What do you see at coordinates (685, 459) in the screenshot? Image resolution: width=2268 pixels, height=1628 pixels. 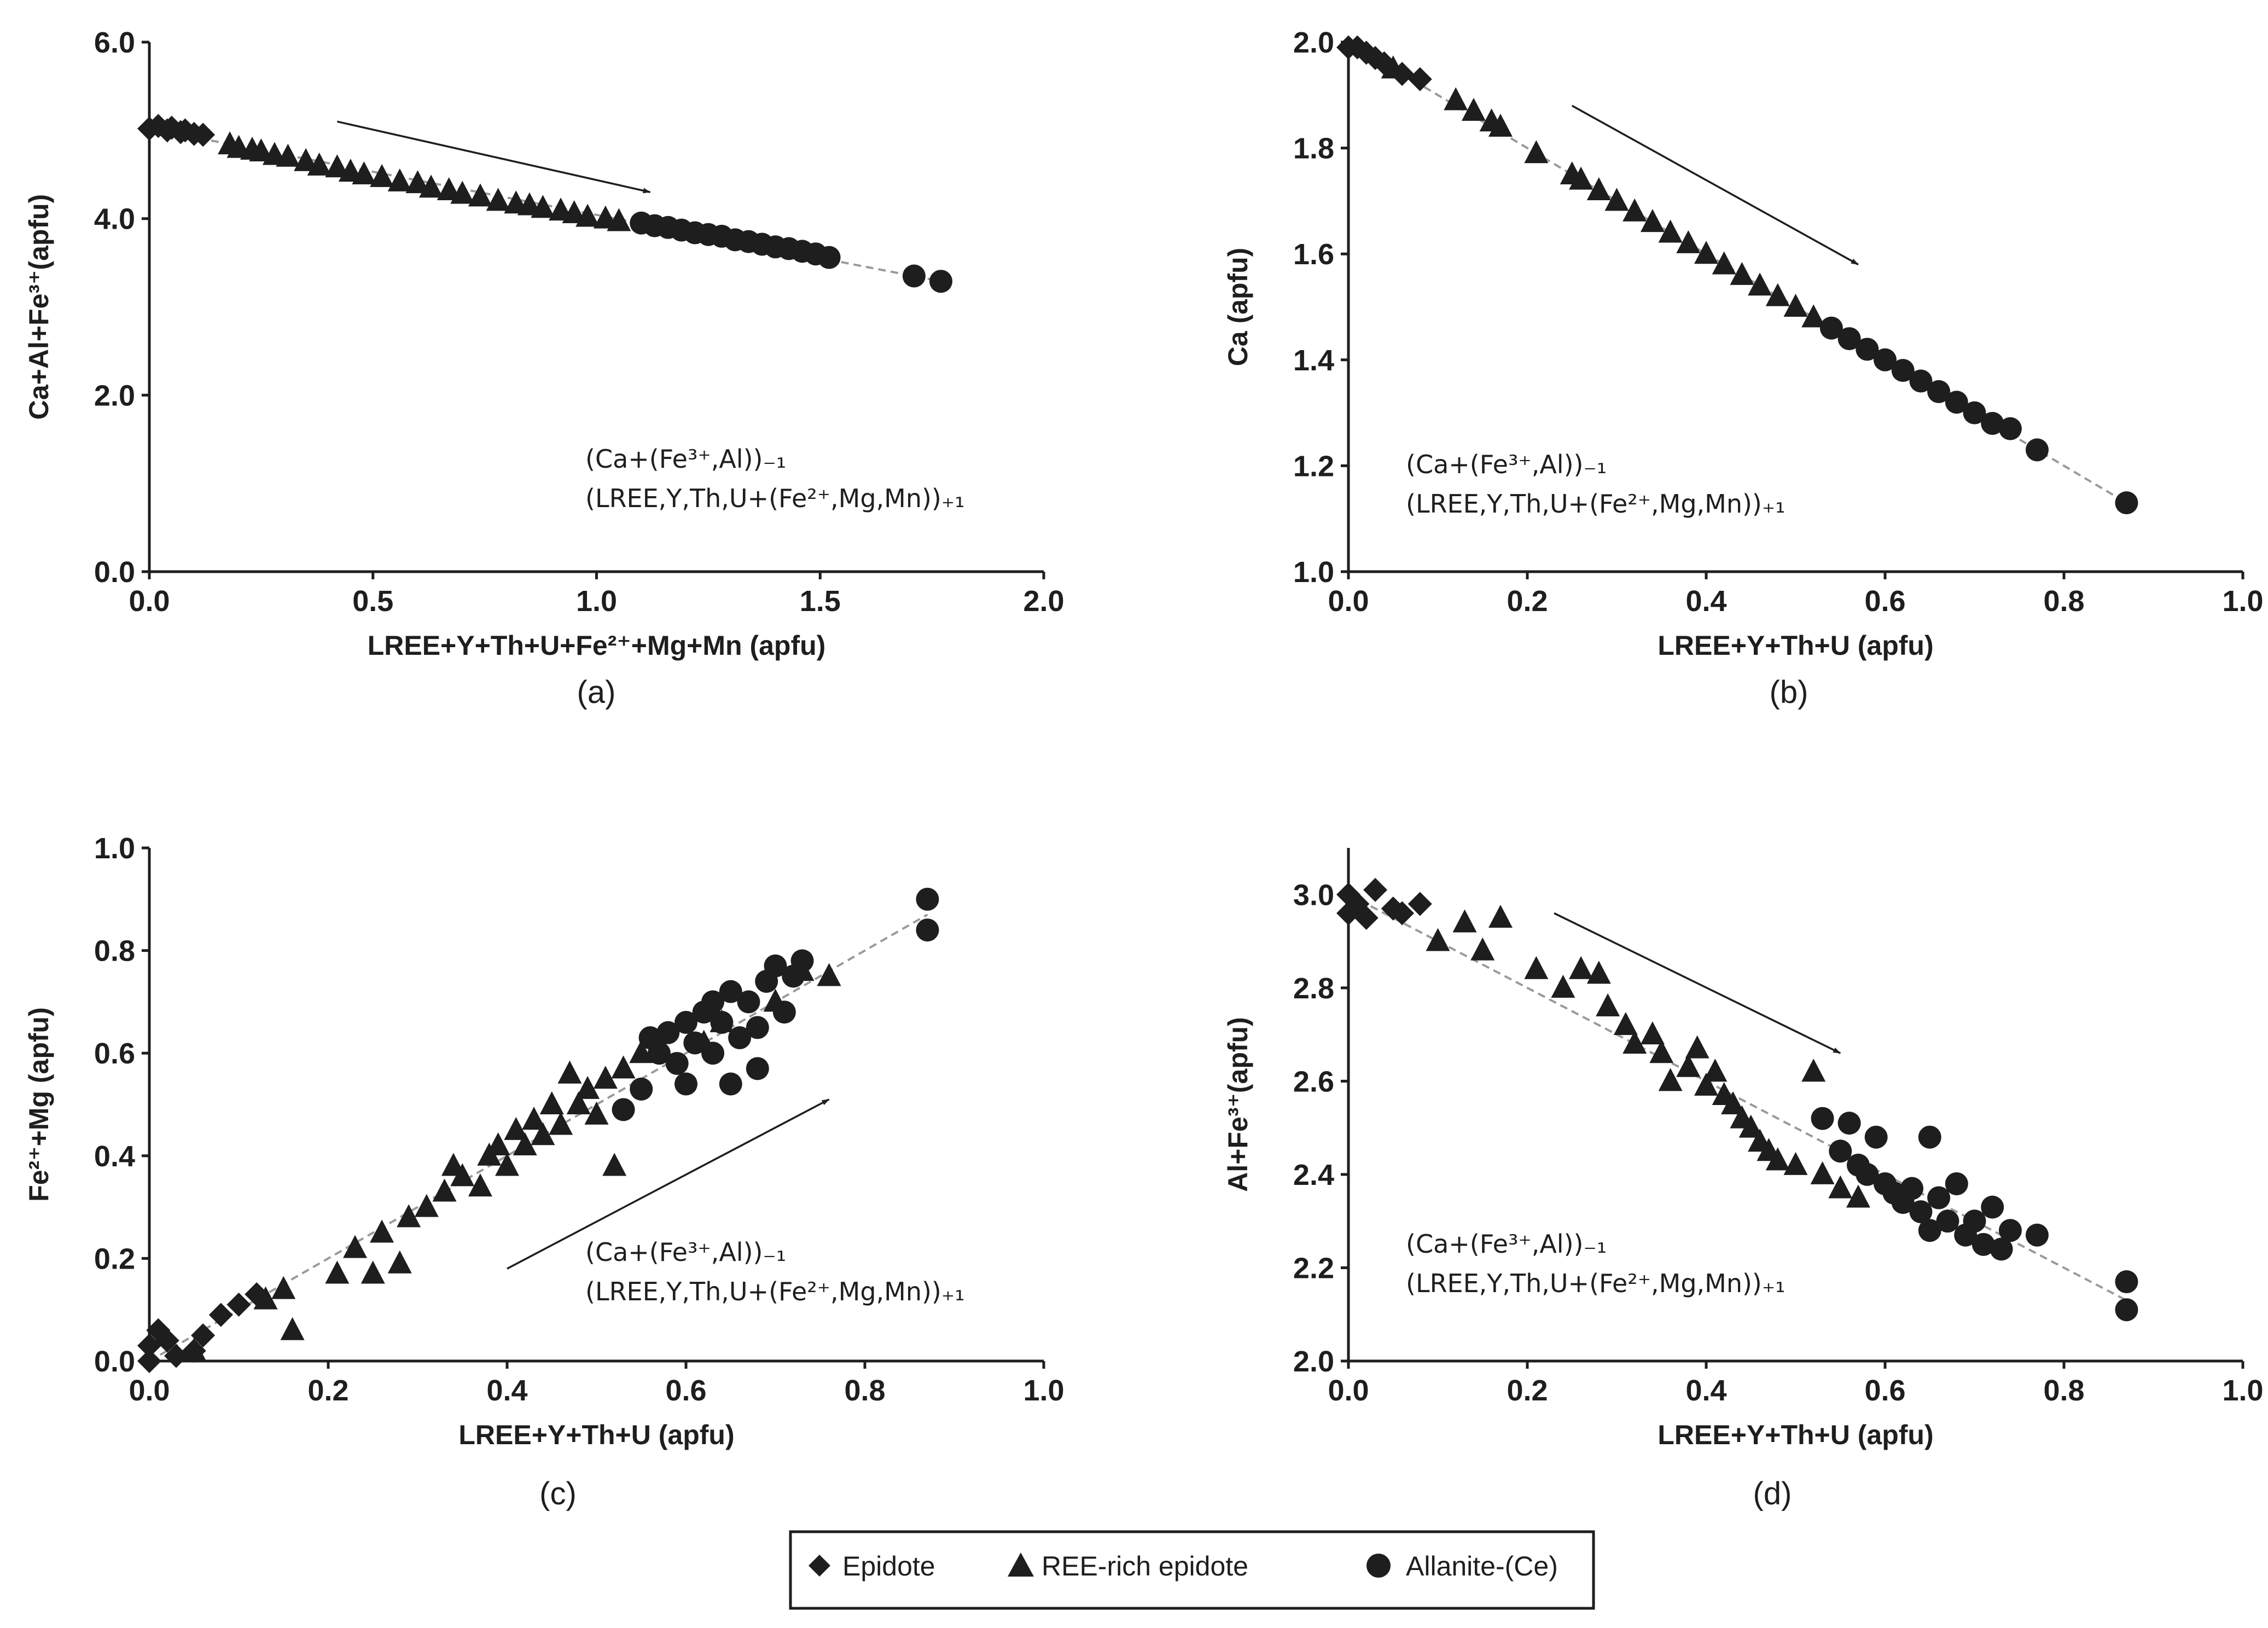 I see `equation-line-1: (Ca+(Fe³⁺,Al))₋₁` at bounding box center [685, 459].